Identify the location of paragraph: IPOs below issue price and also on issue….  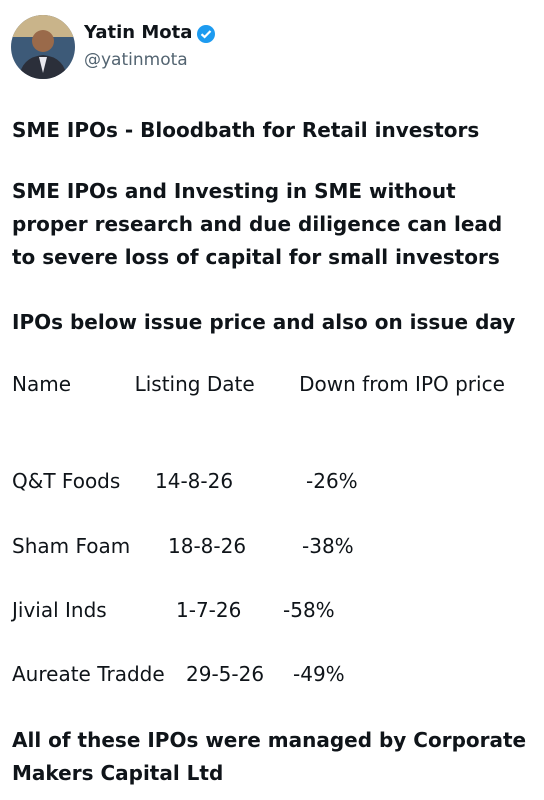
(264, 322).